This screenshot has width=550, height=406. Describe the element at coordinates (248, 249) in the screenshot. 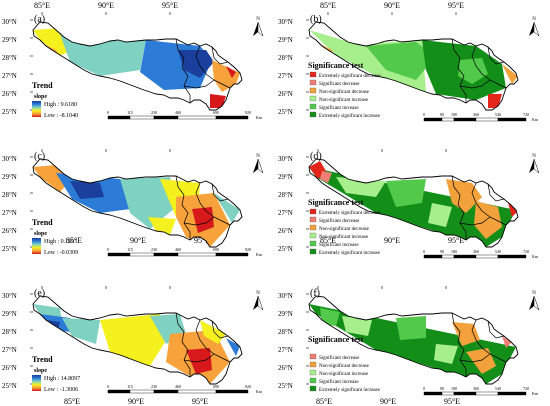

I see `scale-tick: 920` at that location.